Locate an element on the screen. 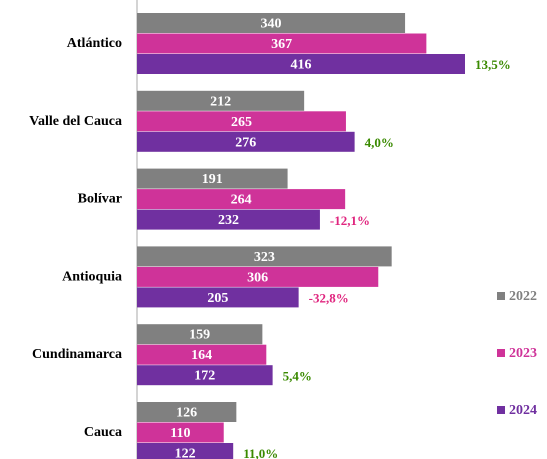 The width and height of the screenshot is (547, 459). data-label: 159 is located at coordinates (199, 335).